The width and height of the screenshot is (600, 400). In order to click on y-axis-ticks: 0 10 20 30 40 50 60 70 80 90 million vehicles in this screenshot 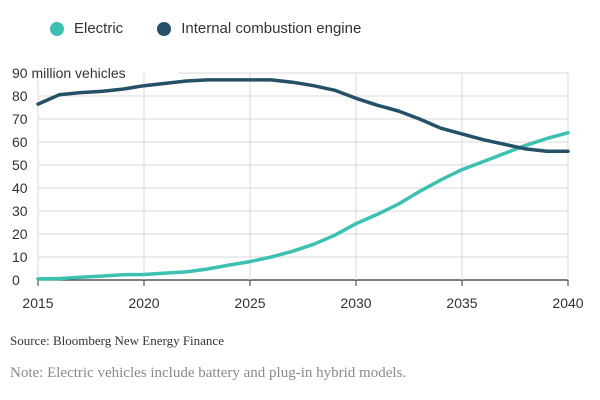, I will do `click(69, 176)`.